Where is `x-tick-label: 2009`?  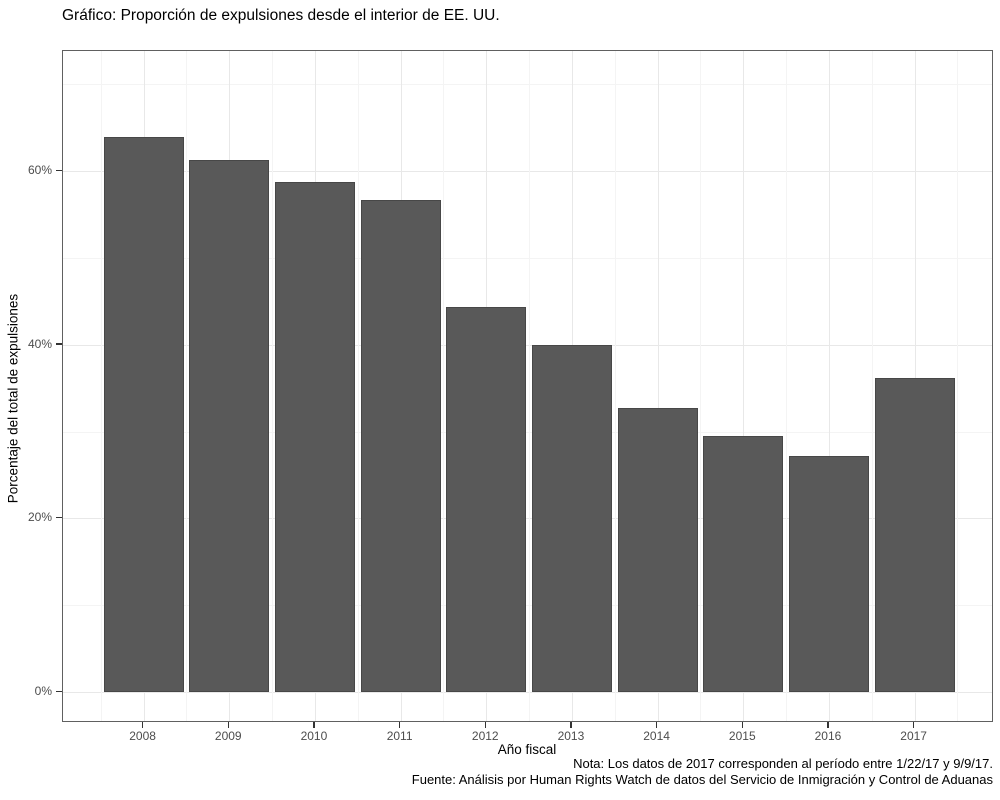
x-tick-label: 2009 is located at coordinates (228, 736).